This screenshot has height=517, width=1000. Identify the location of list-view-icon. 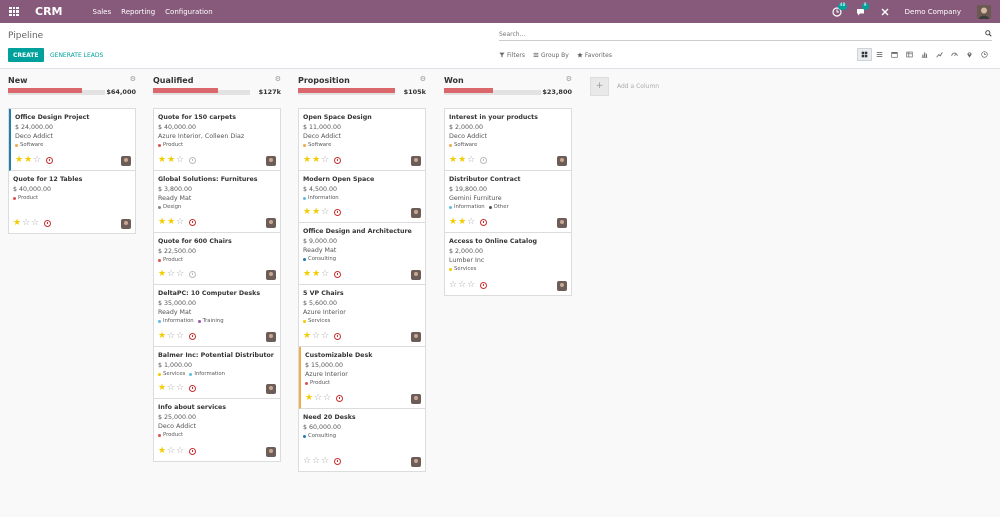
(879, 54).